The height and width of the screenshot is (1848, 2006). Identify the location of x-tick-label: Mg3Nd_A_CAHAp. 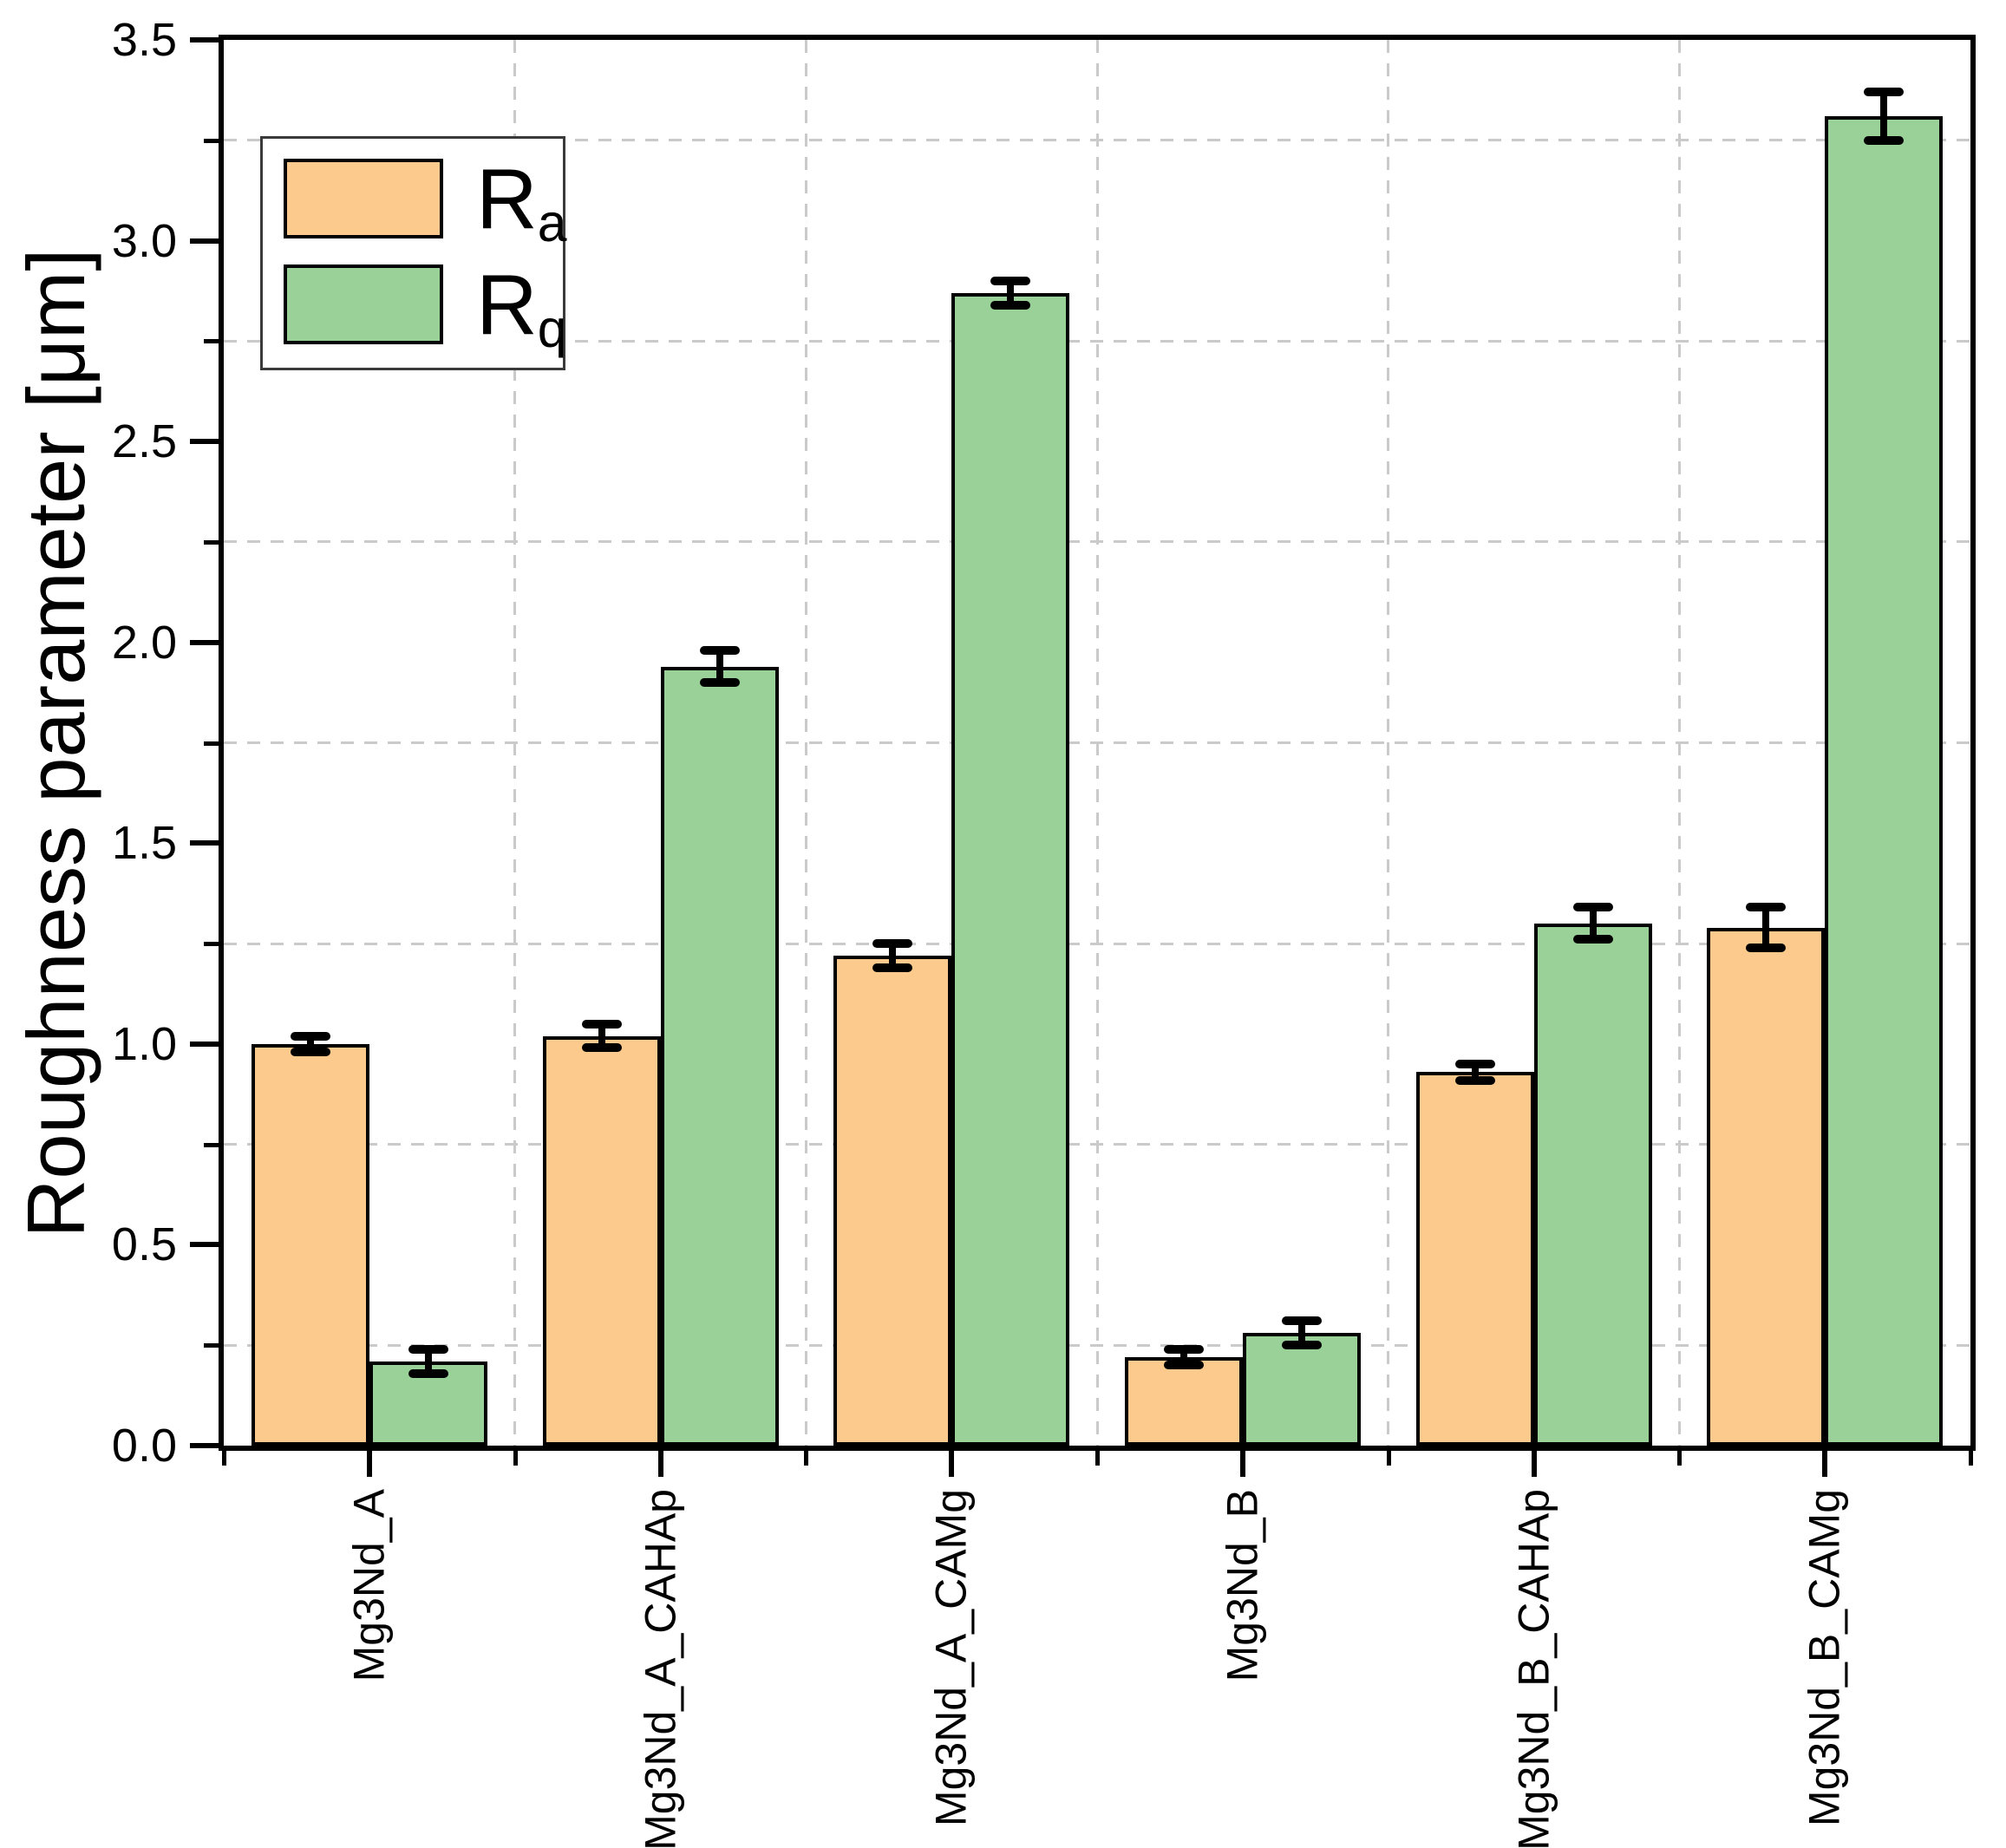
(660, 1668).